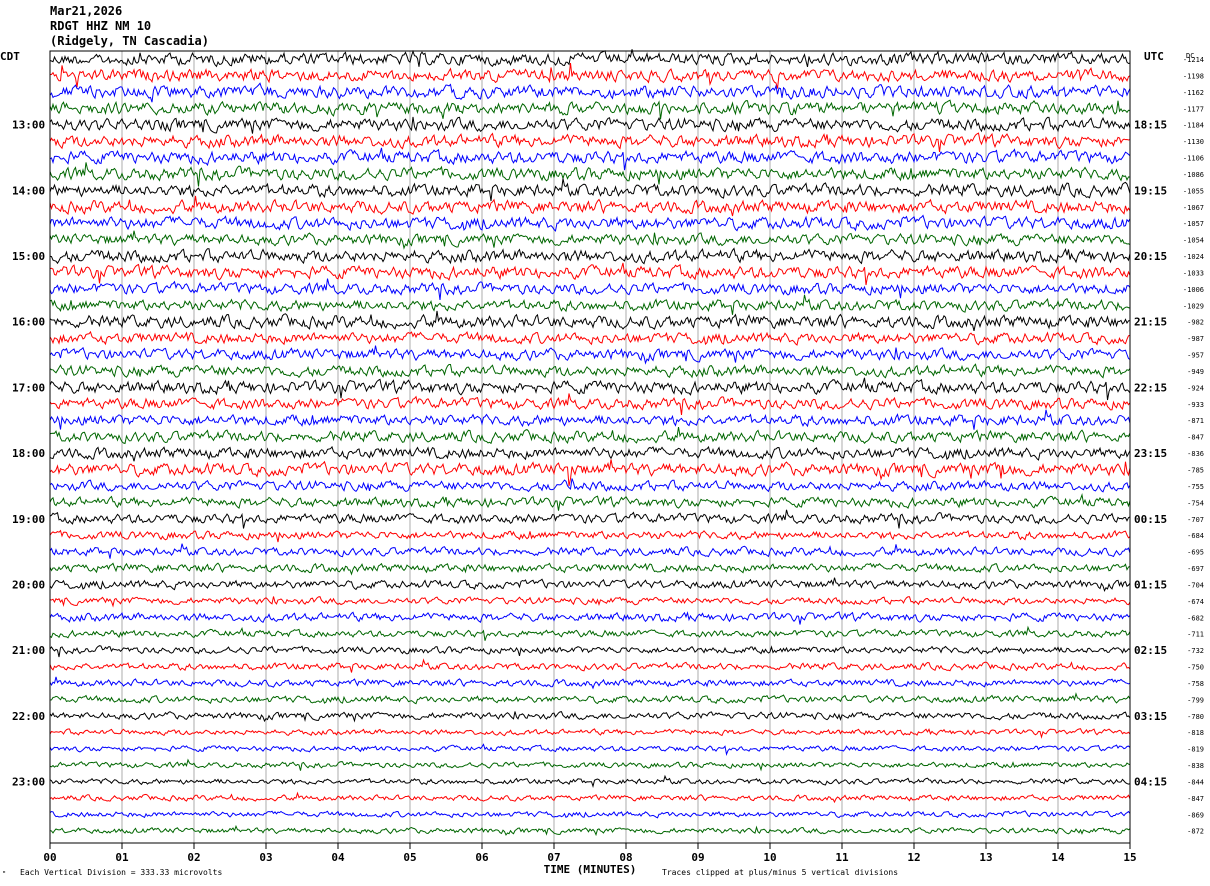  I want to click on x-axis-title: TIME (MINUTES), so click(590, 869).